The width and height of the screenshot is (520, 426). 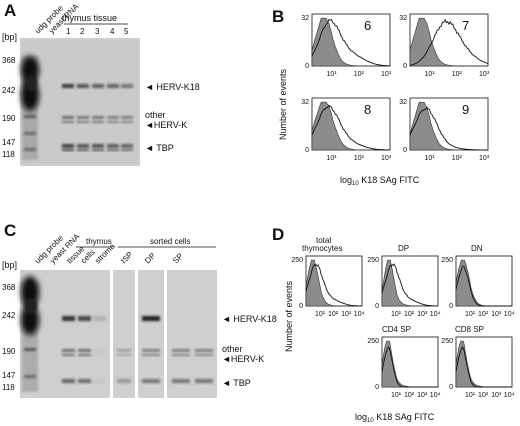 What do you see at coordinates (429, 74) in the screenshot?
I see `panel-b-hist-7-xtick-0: 10¹` at bounding box center [429, 74].